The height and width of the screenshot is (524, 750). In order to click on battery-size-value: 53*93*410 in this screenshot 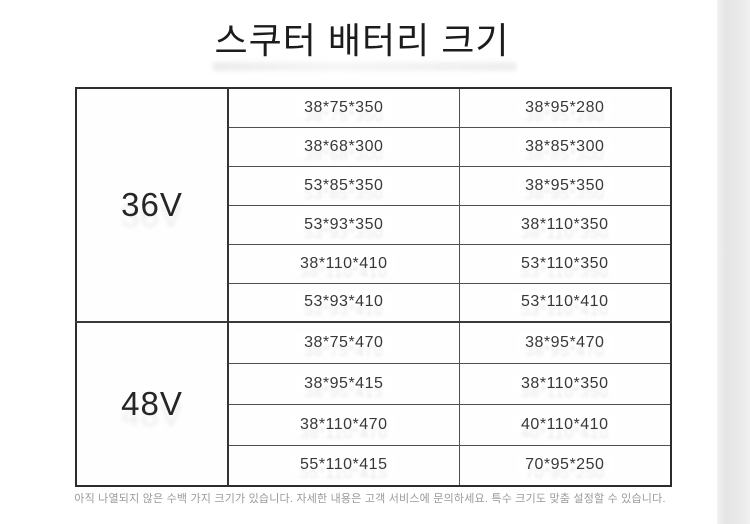, I will do `click(344, 302)`.